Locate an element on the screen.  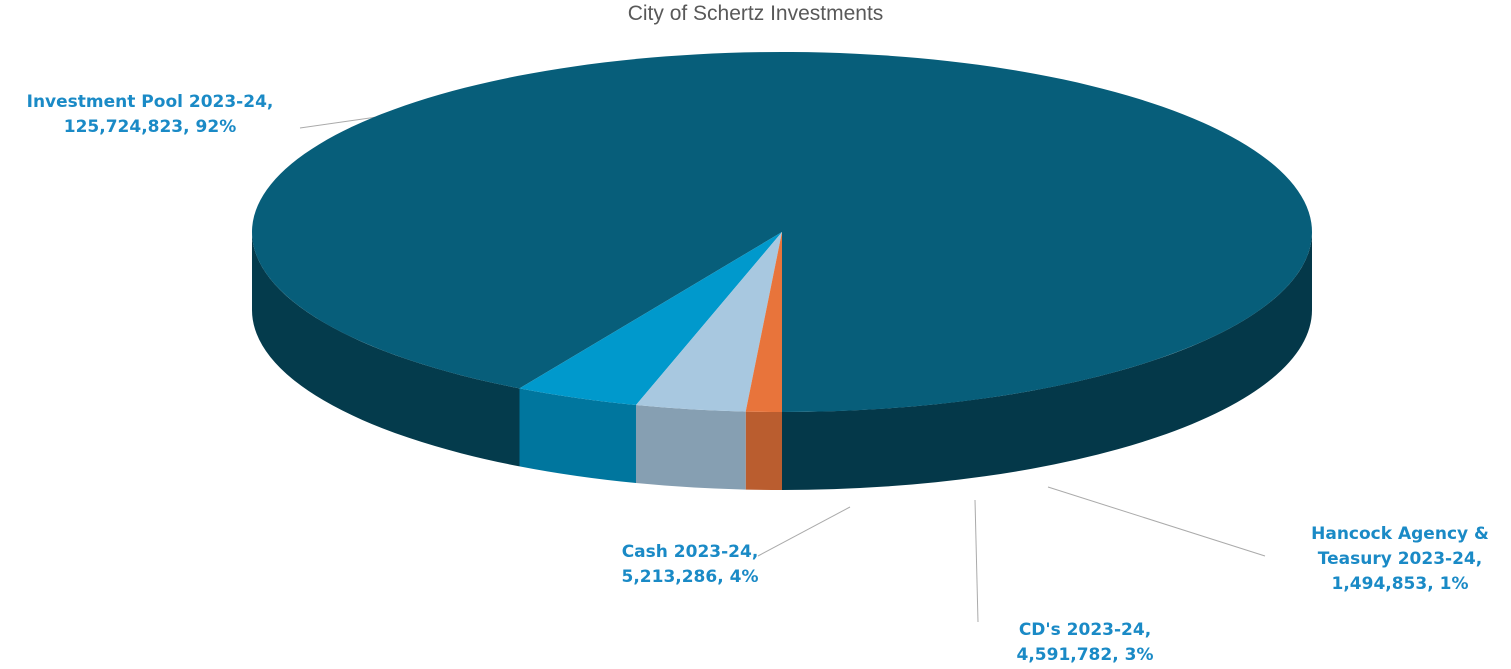
label-percent: 1% is located at coordinates (1454, 584).